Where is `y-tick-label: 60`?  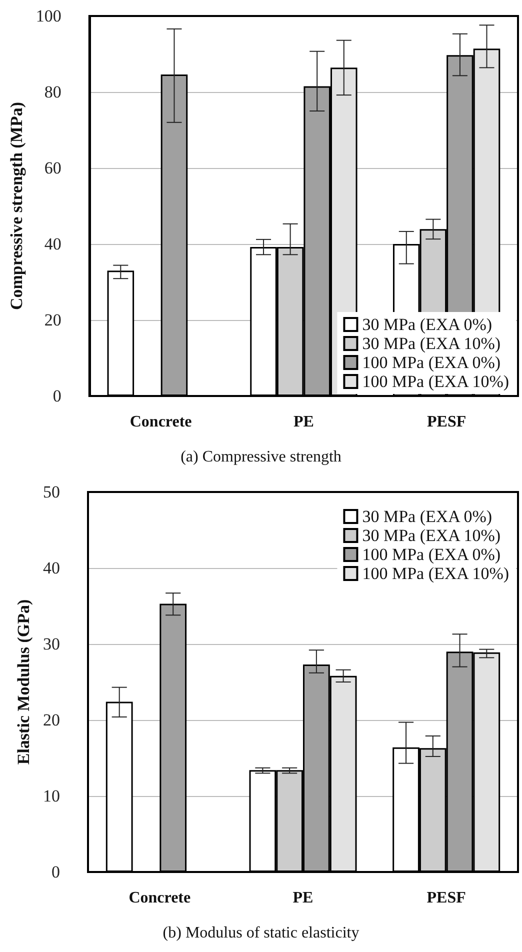 y-tick-label: 60 is located at coordinates (53, 168).